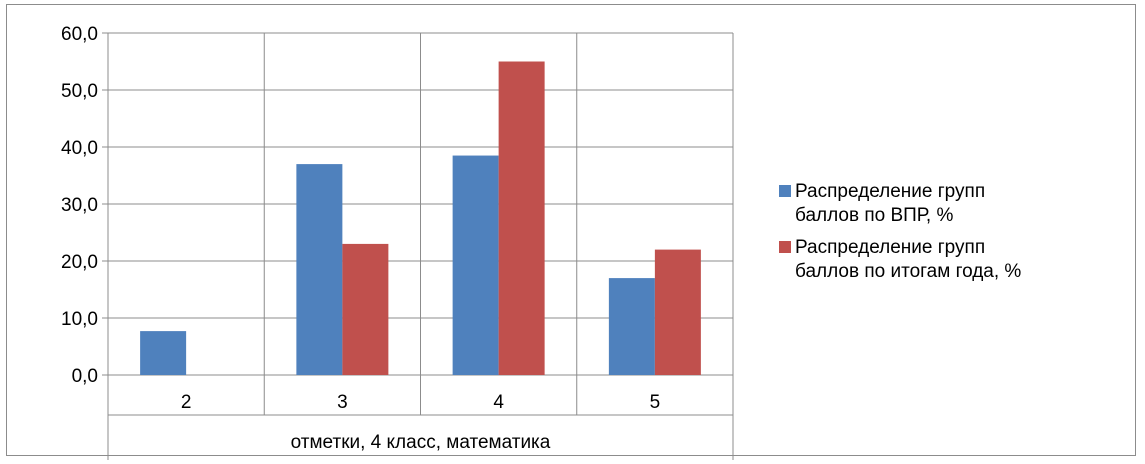  What do you see at coordinates (79, 34) in the screenshot?
I see `y-tick-label: 60,0` at bounding box center [79, 34].